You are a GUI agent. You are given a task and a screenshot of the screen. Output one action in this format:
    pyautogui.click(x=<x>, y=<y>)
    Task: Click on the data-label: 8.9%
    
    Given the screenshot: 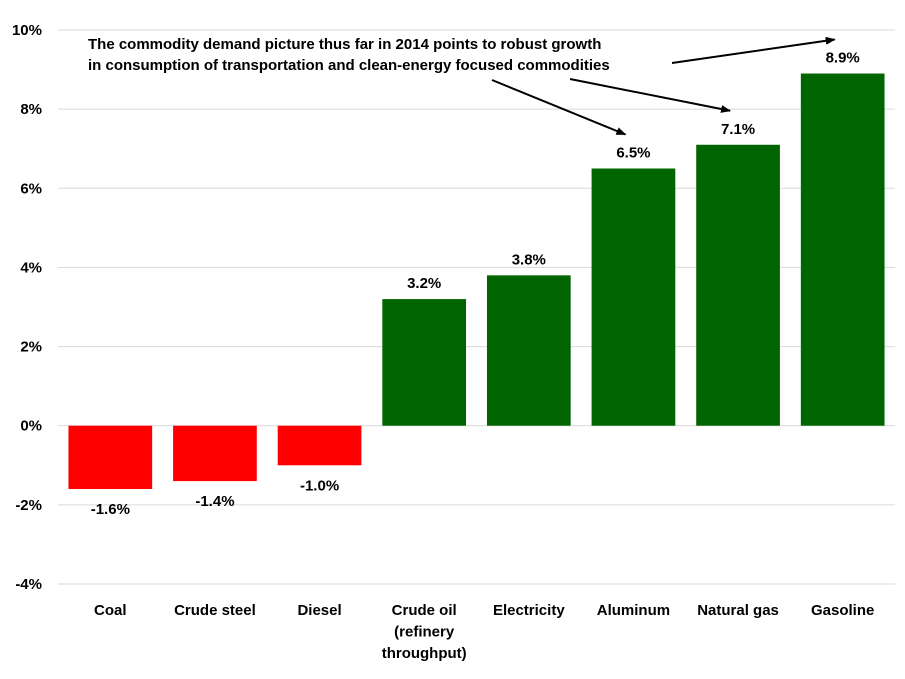 What is the action you would take?
    pyautogui.click(x=843, y=58)
    